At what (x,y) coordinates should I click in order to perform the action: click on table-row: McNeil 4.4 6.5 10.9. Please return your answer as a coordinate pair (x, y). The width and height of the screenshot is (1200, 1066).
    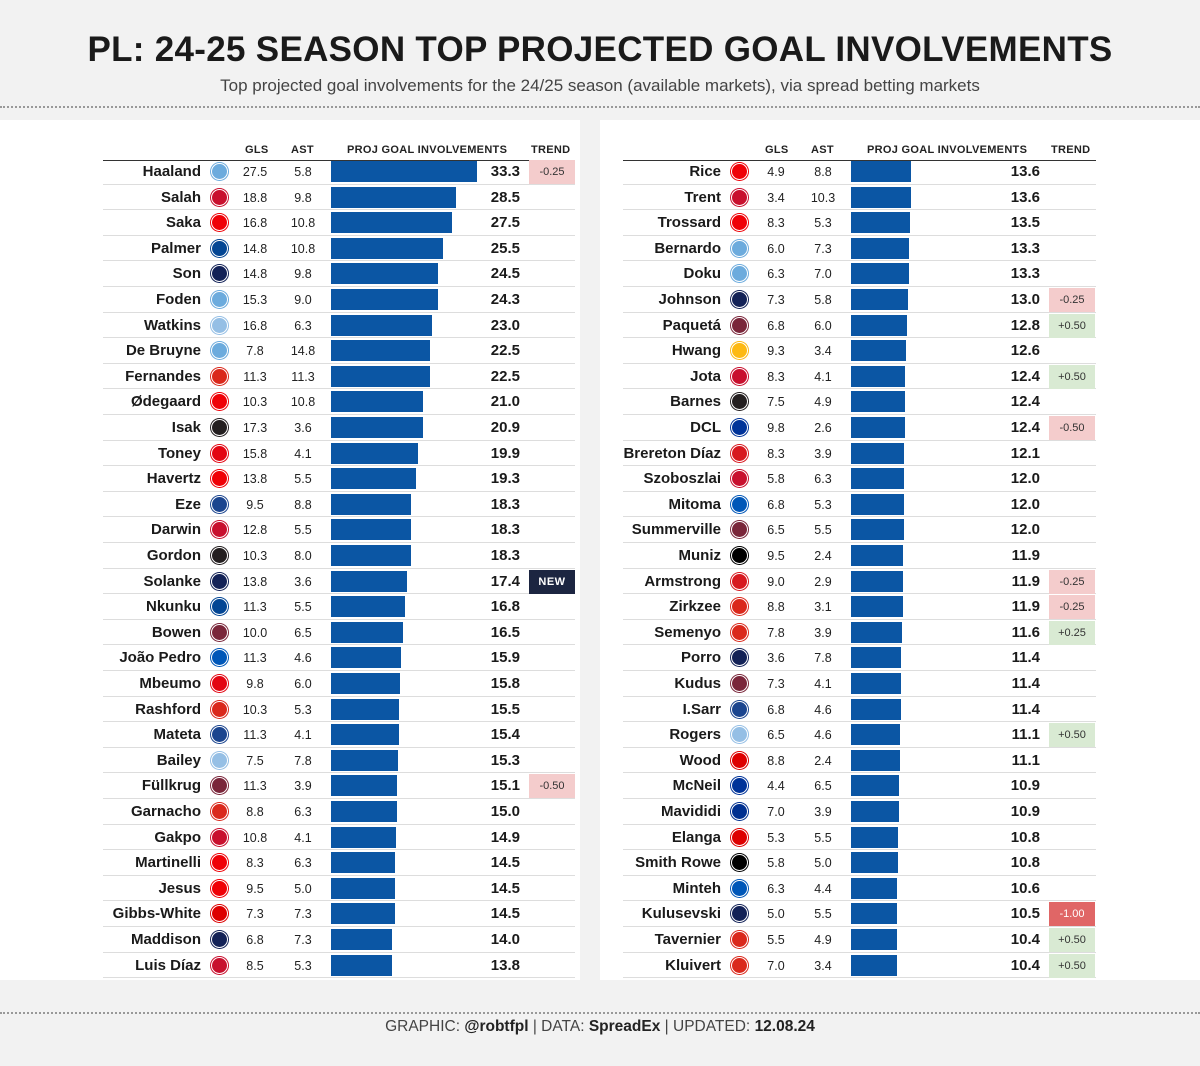
    Looking at the image, I should click on (900, 786).